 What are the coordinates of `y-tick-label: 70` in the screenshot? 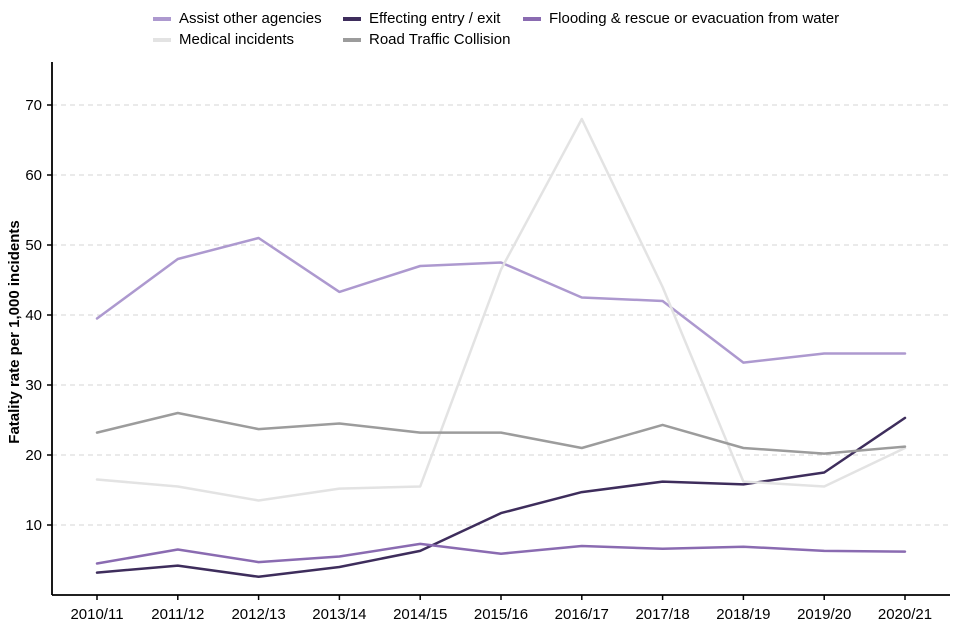 It's located at (33, 105).